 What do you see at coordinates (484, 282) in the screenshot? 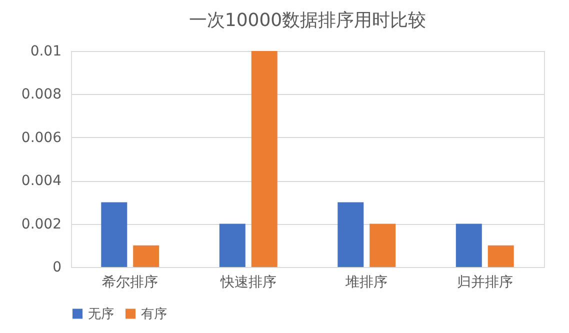
I see `x-tick-label: 归并排序` at bounding box center [484, 282].